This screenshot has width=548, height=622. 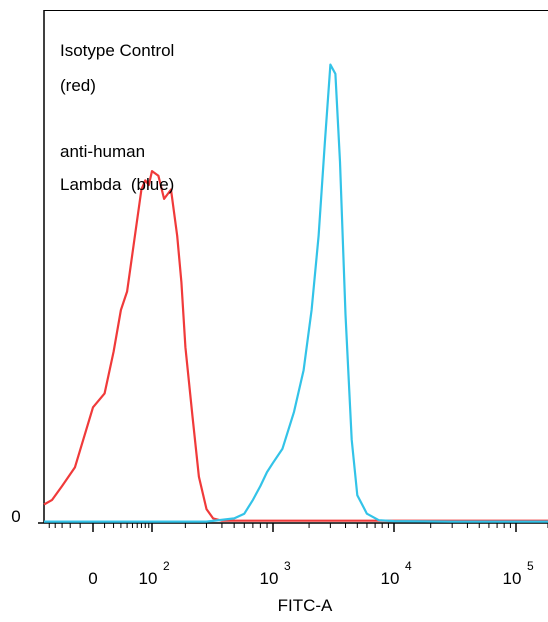 What do you see at coordinates (311, 573) in the screenshot?
I see `x-tick-labels: 0 10 2 10 3 10 4 10 5` at bounding box center [311, 573].